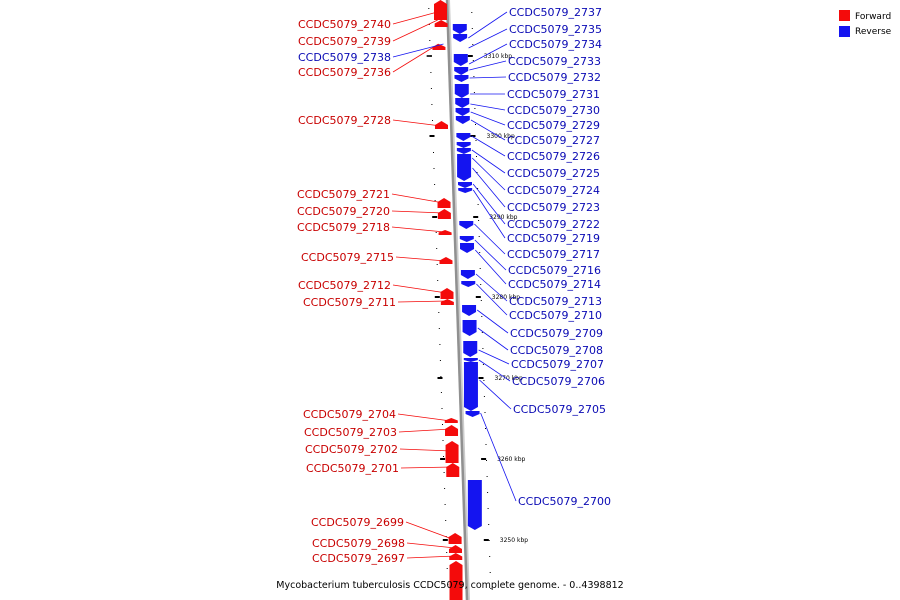  Describe the element at coordinates (553, 173) in the screenshot. I see `reverse-gene-label: CCDC5079_2725` at that location.